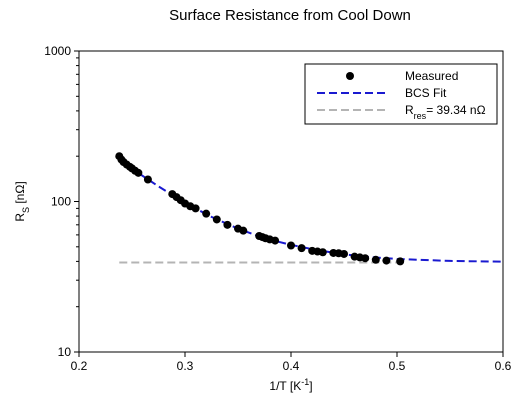 The height and width of the screenshot is (406, 519). I want to click on x-tick-label: 0.4, so click(291, 366).